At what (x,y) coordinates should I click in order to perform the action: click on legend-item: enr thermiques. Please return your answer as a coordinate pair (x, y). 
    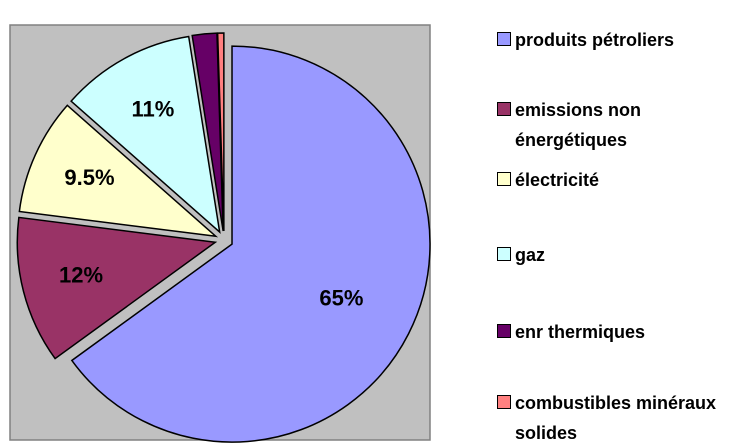
    Looking at the image, I should click on (619, 332).